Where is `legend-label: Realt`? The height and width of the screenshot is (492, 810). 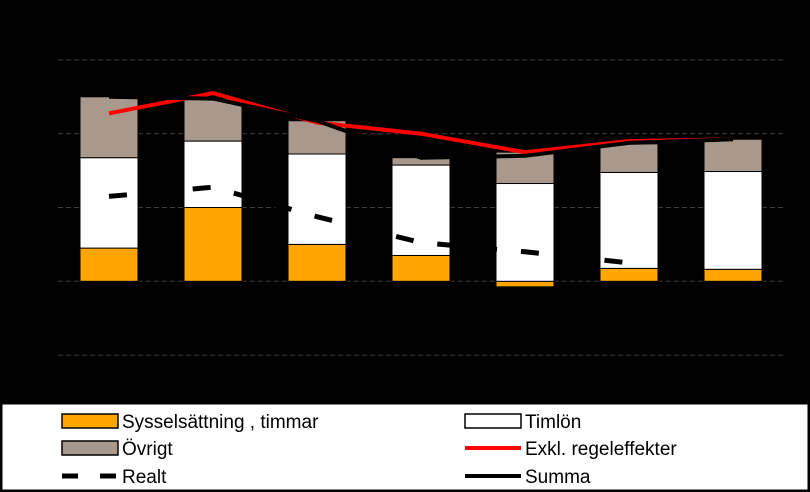 legend-label: Realt is located at coordinates (144, 477).